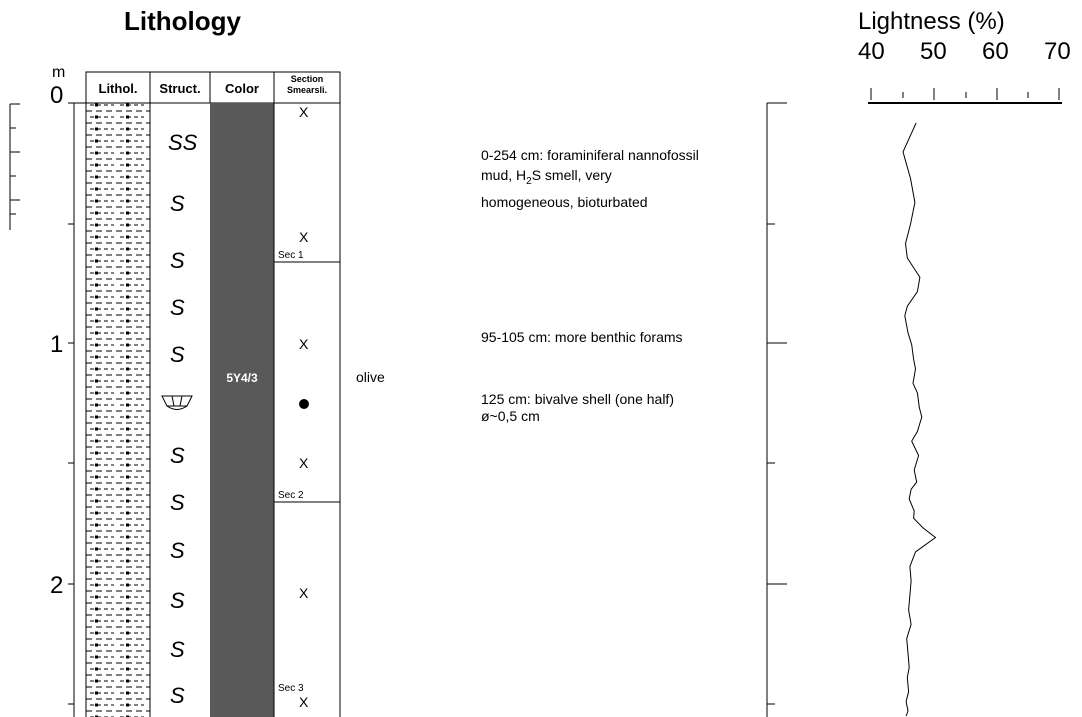  Describe the element at coordinates (564, 201) in the screenshot. I see `description-1-line-3: homogeneous, bioturbated` at that location.